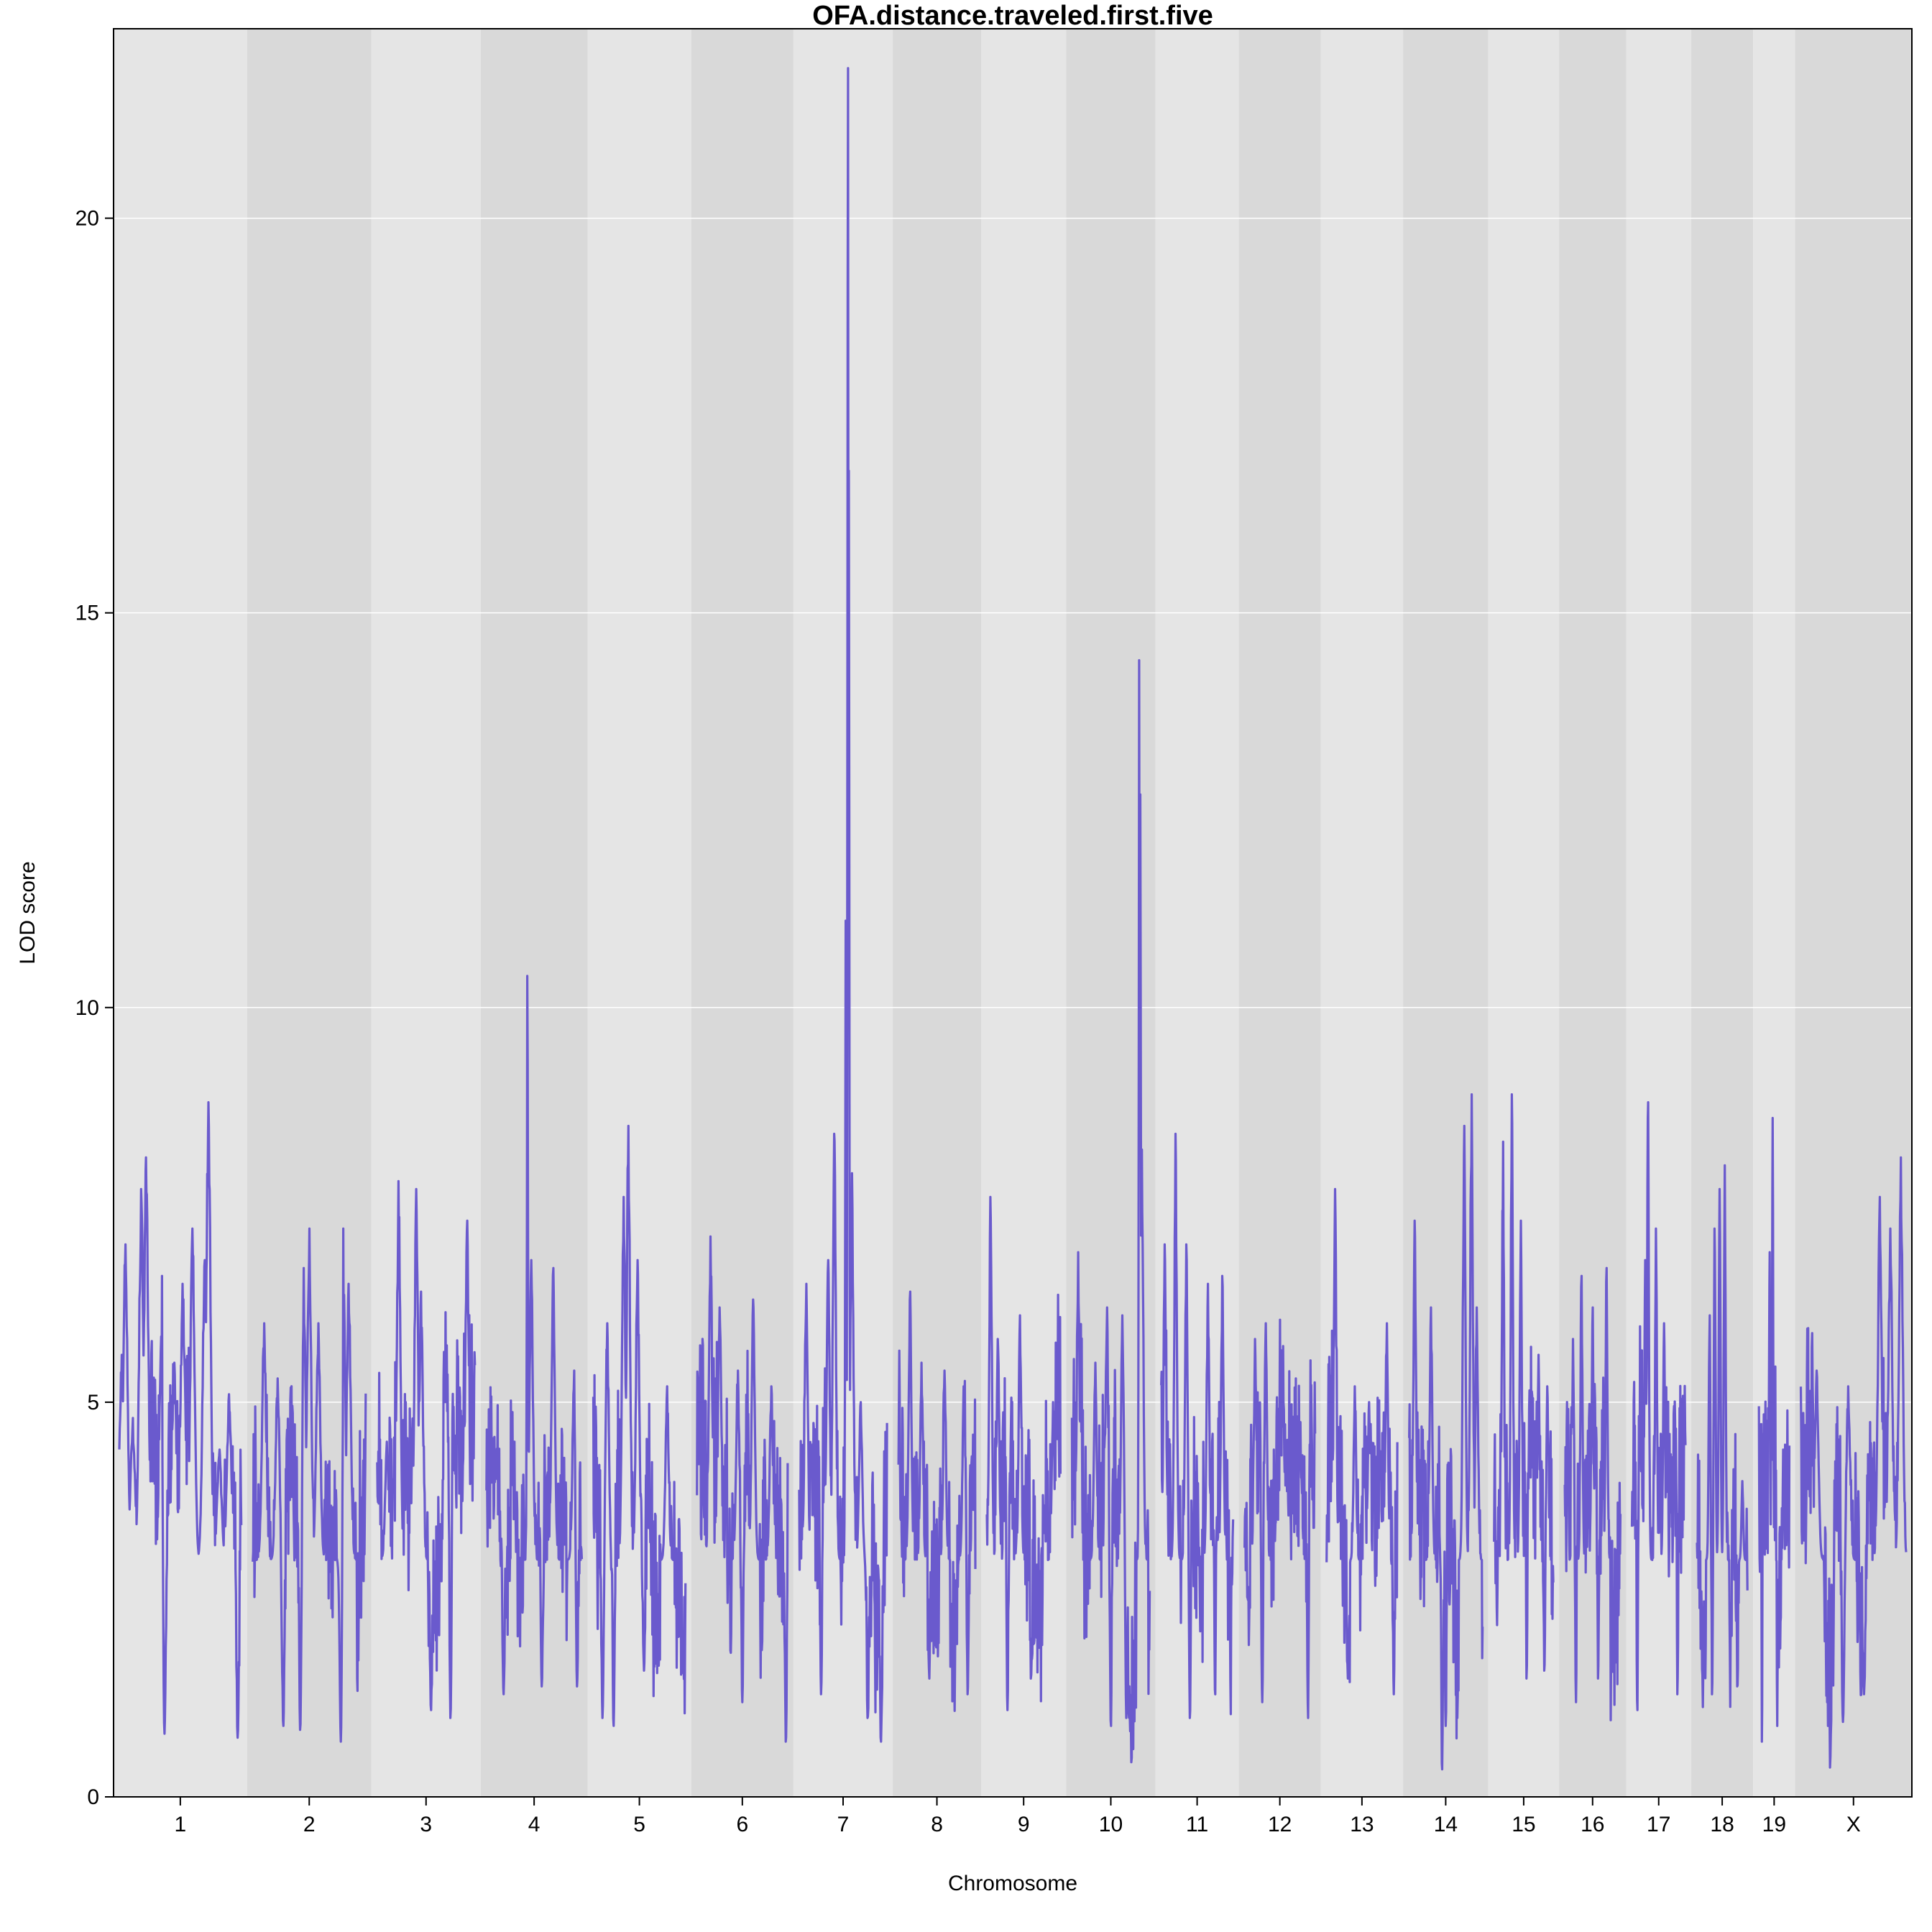 The height and width of the screenshot is (1932, 1932). What do you see at coordinates (28, 912) in the screenshot?
I see `y-axis-label: LOD score` at bounding box center [28, 912].